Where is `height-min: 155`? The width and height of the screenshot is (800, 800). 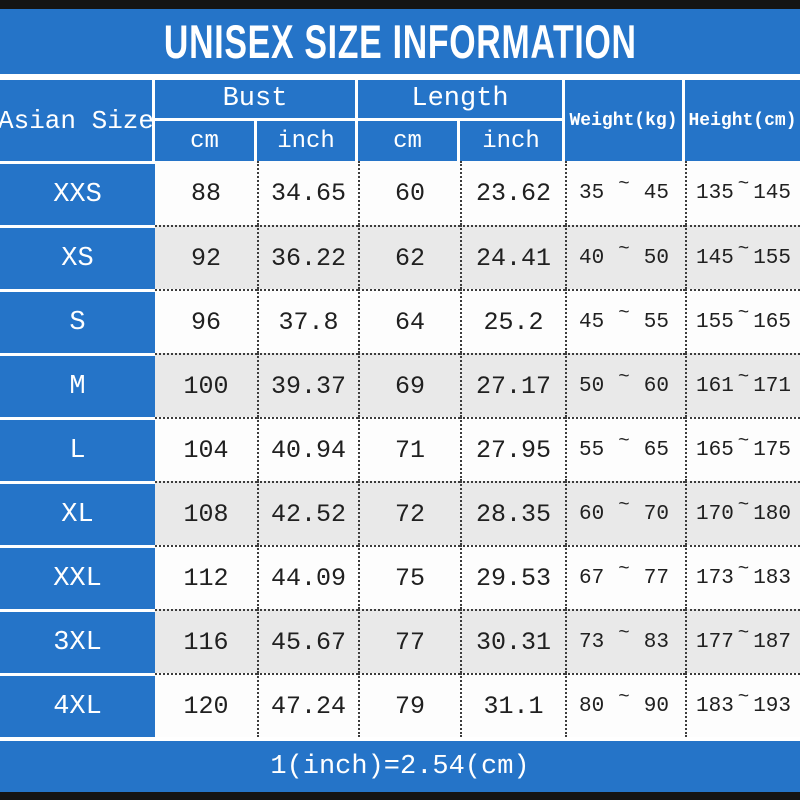 height-min: 155 is located at coordinates (715, 322).